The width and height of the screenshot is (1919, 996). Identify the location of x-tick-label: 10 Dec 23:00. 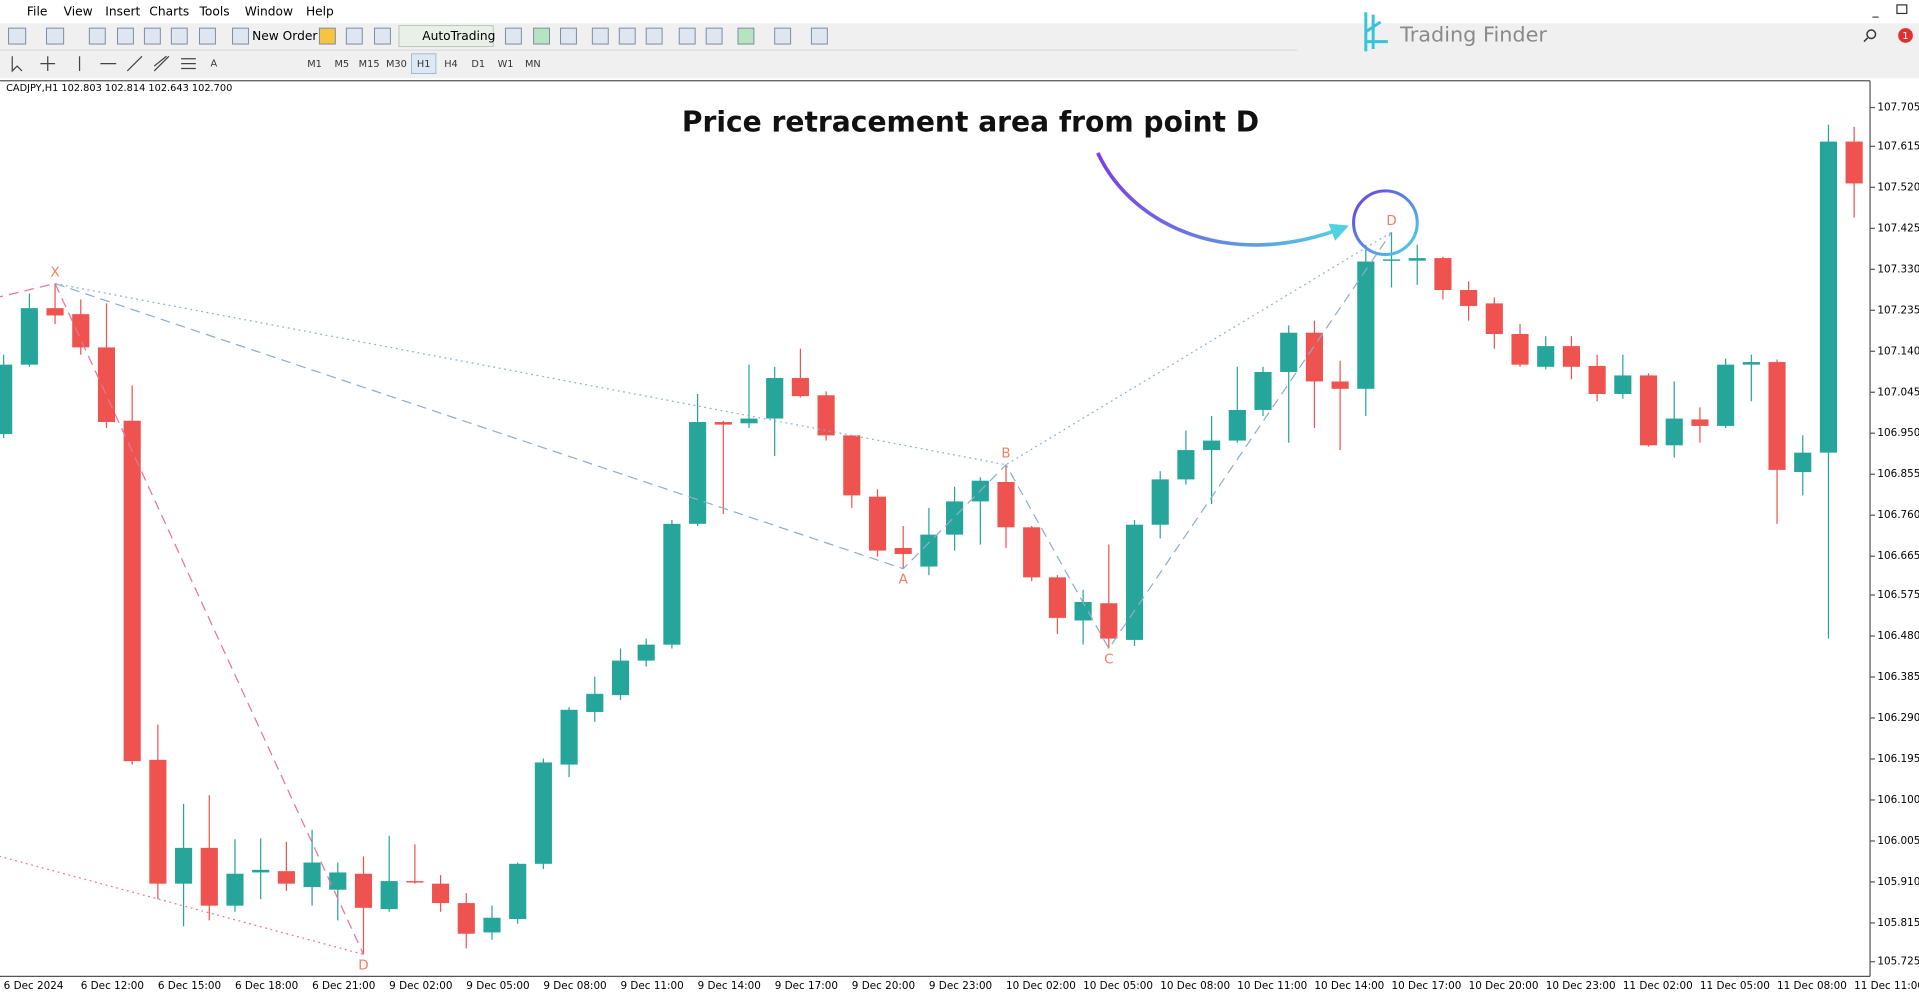
(1581, 986).